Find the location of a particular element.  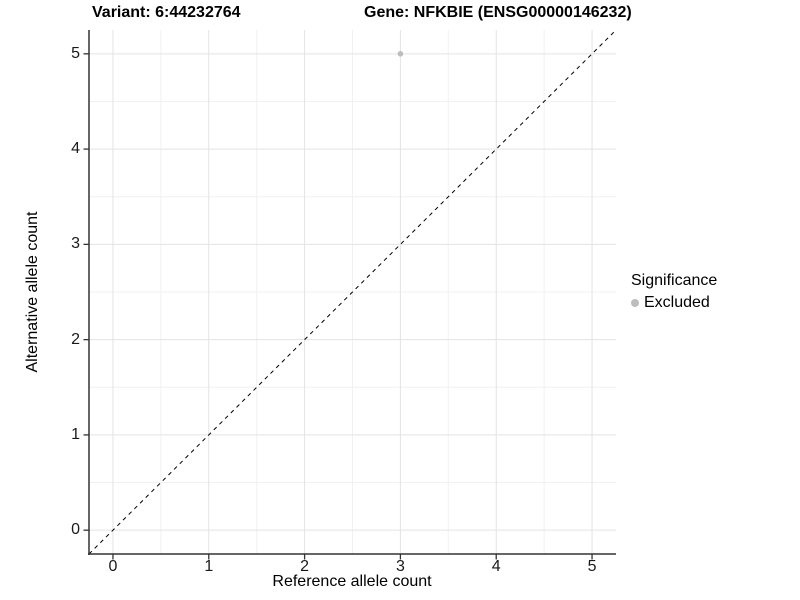

x-tick-label: 2 is located at coordinates (305, 566).